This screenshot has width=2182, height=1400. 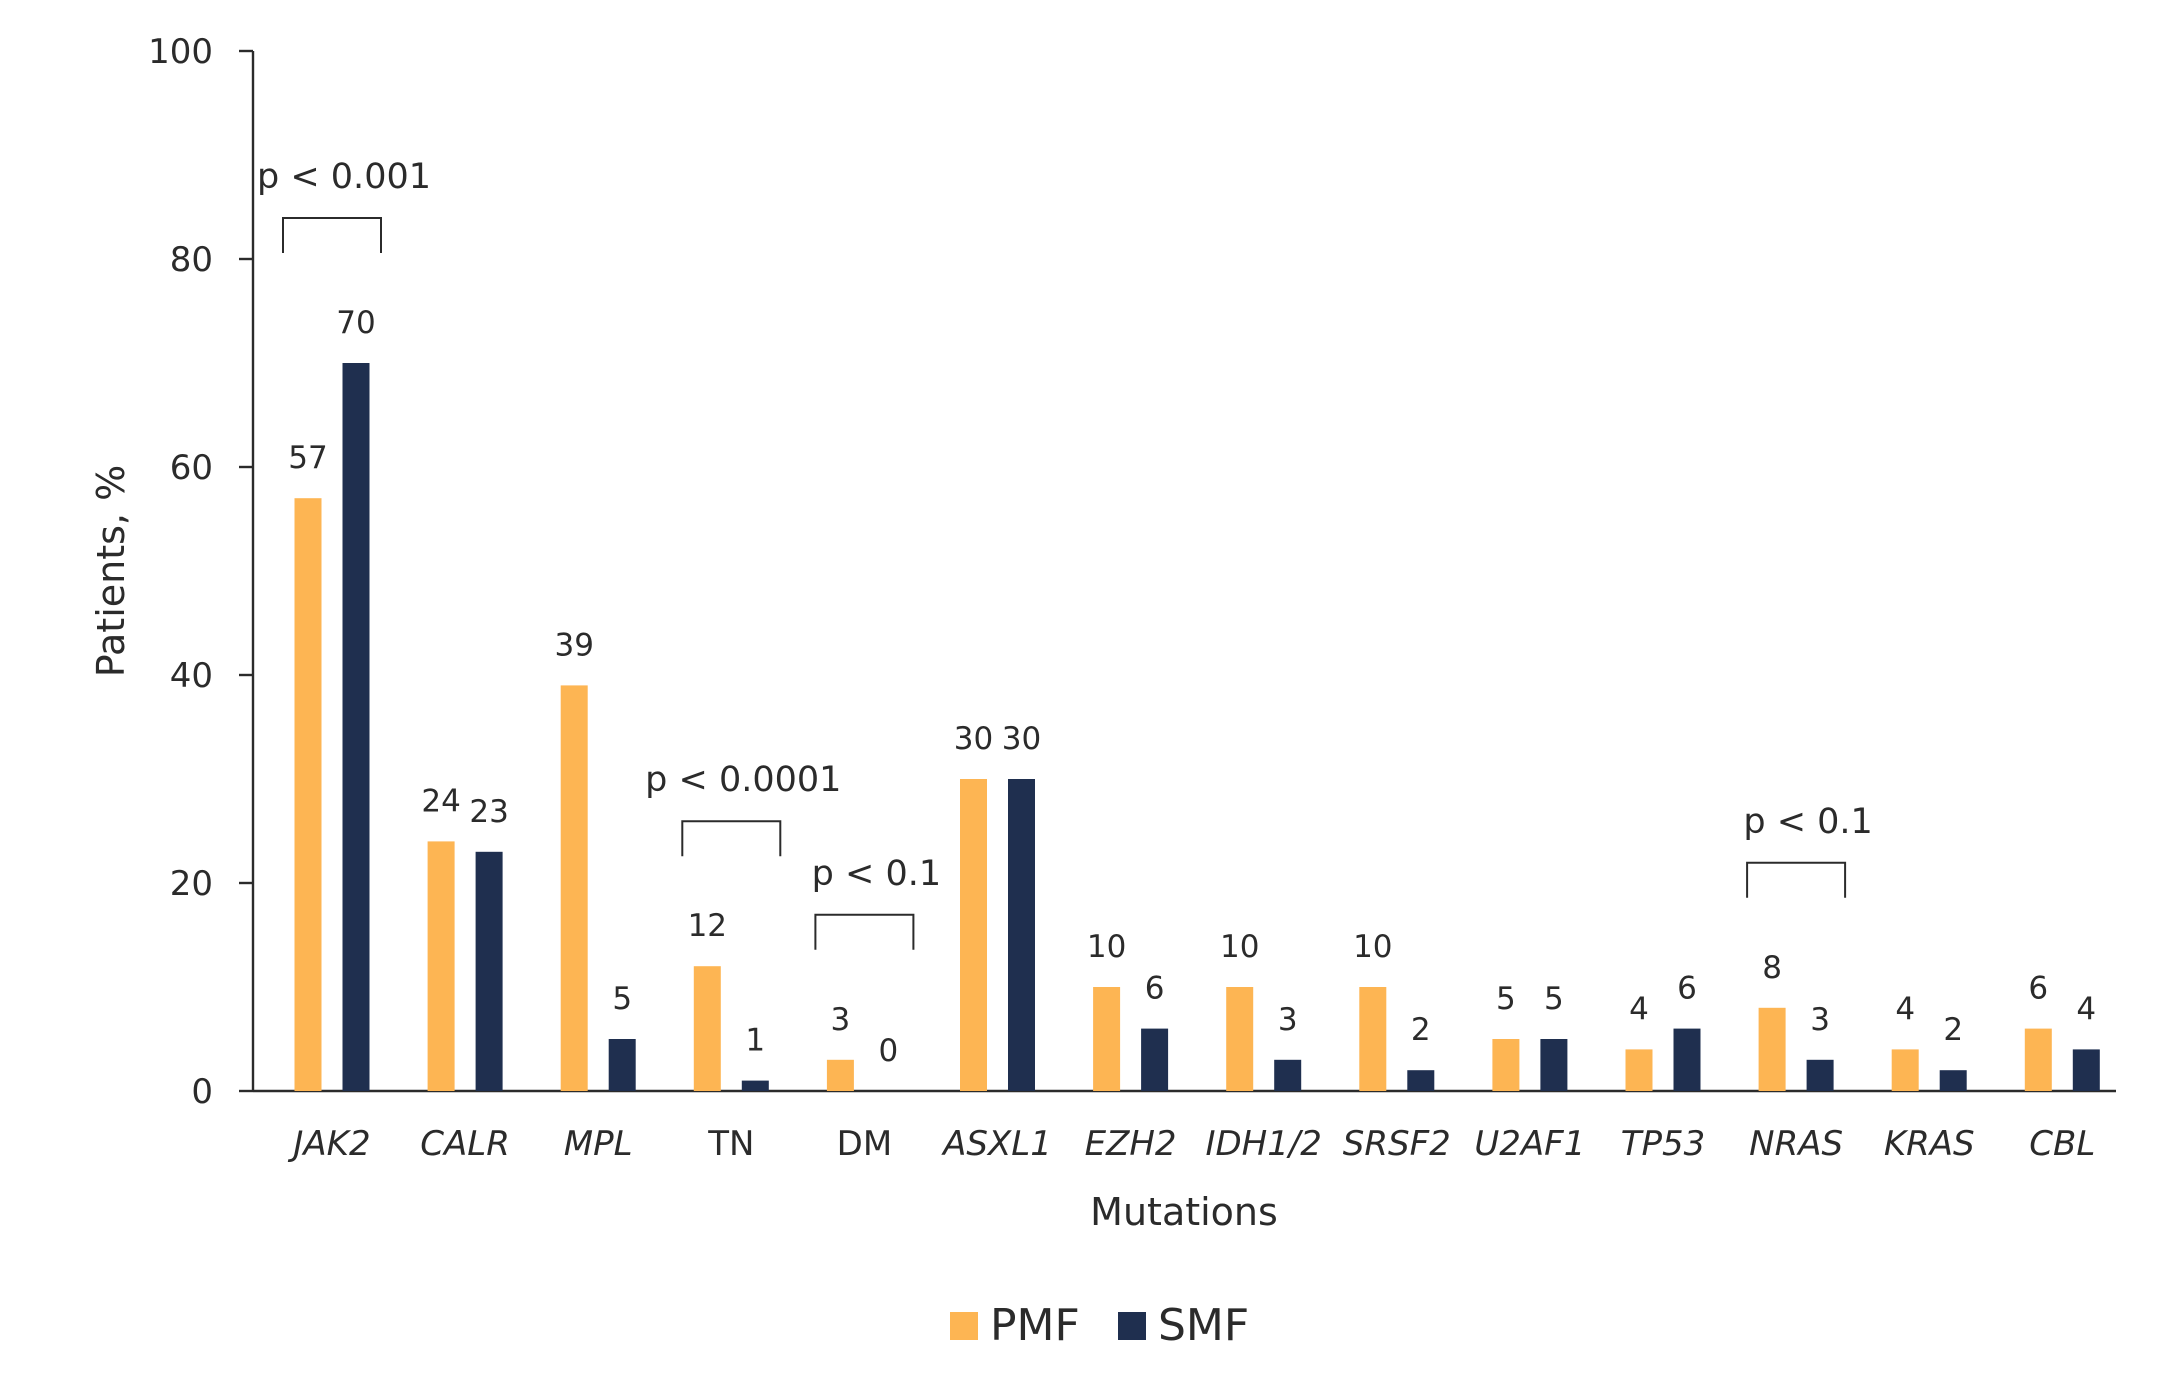 I want to click on y-ticks: 0 20 40 60 80 100, so click(x=200, y=572).